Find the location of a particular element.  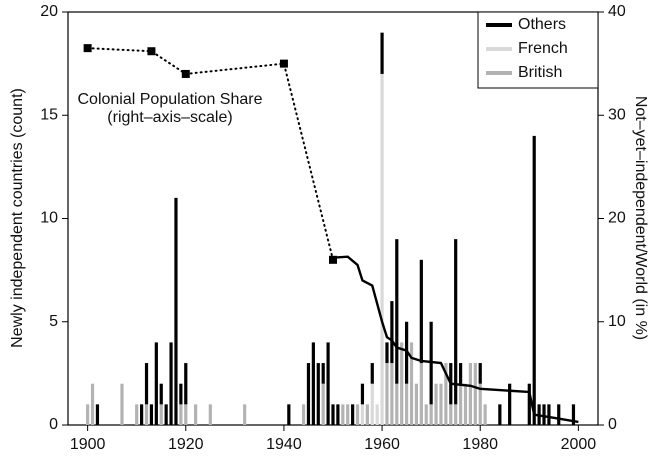

y-tick-label: 20 is located at coordinates (49, 11).